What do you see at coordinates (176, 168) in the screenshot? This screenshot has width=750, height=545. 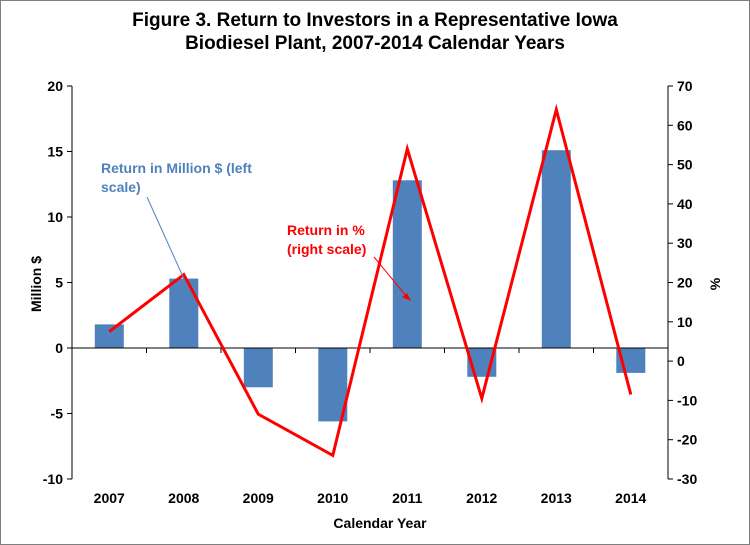 I see `bar-series-label-line-1: Return in Million $ (left` at bounding box center [176, 168].